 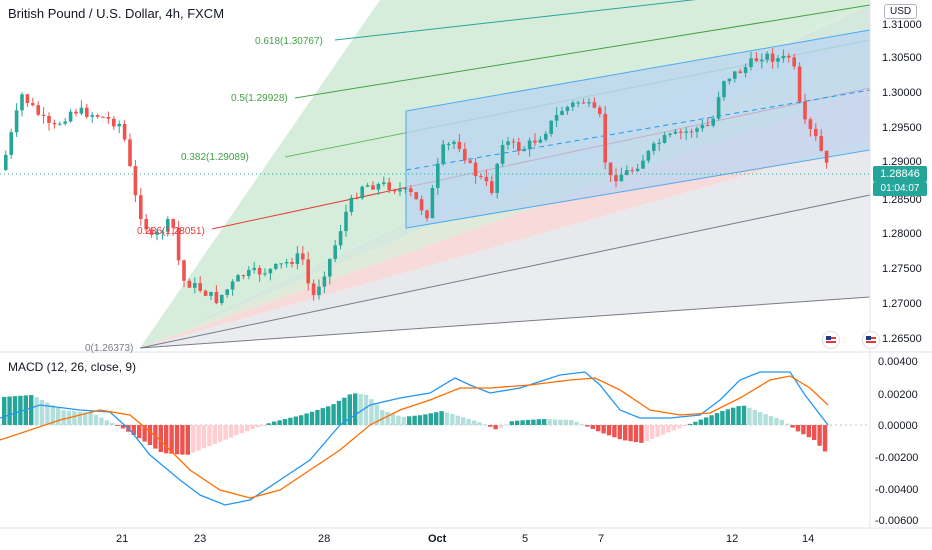 What do you see at coordinates (525, 539) in the screenshot?
I see `time-tick: 5` at bounding box center [525, 539].